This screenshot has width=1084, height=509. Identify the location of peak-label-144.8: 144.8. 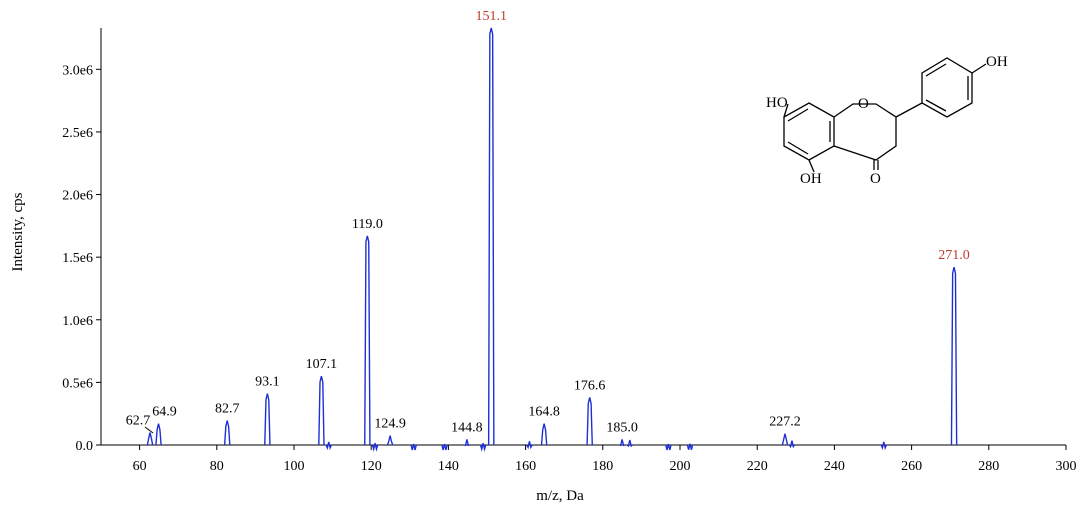
(467, 427).